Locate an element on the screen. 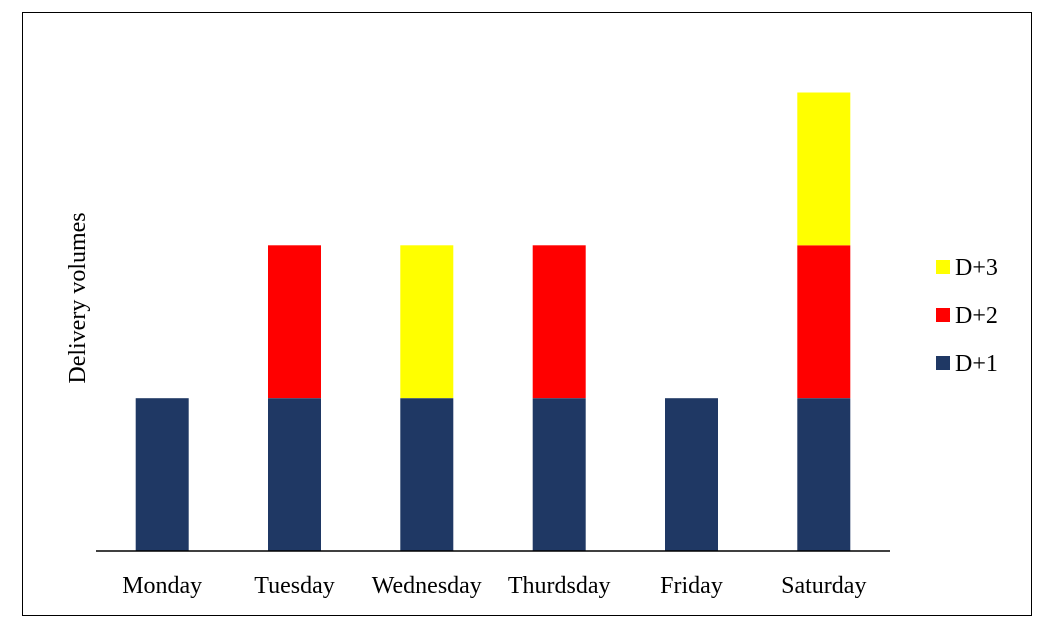  x-tick-label-monday: Monday is located at coordinates (162, 586).